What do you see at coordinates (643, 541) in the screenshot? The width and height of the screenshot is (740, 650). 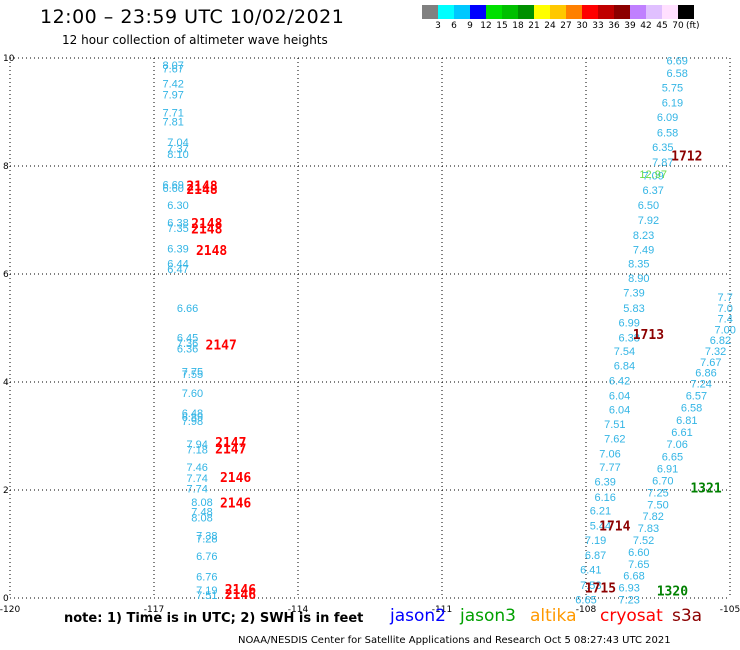 I see `wave-height-label: 7.52` at bounding box center [643, 541].